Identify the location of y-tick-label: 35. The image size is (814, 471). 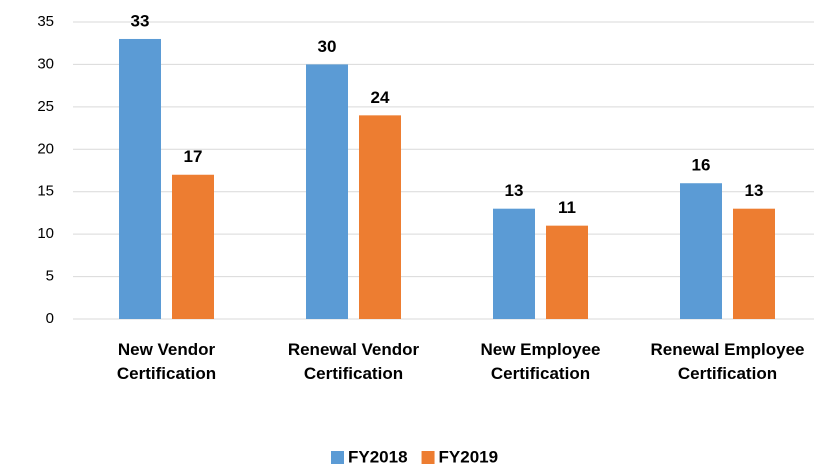
(45, 21).